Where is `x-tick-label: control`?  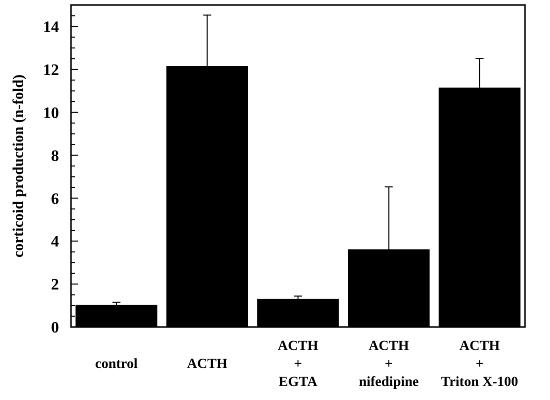
x-tick-label: control is located at coordinates (116, 364).